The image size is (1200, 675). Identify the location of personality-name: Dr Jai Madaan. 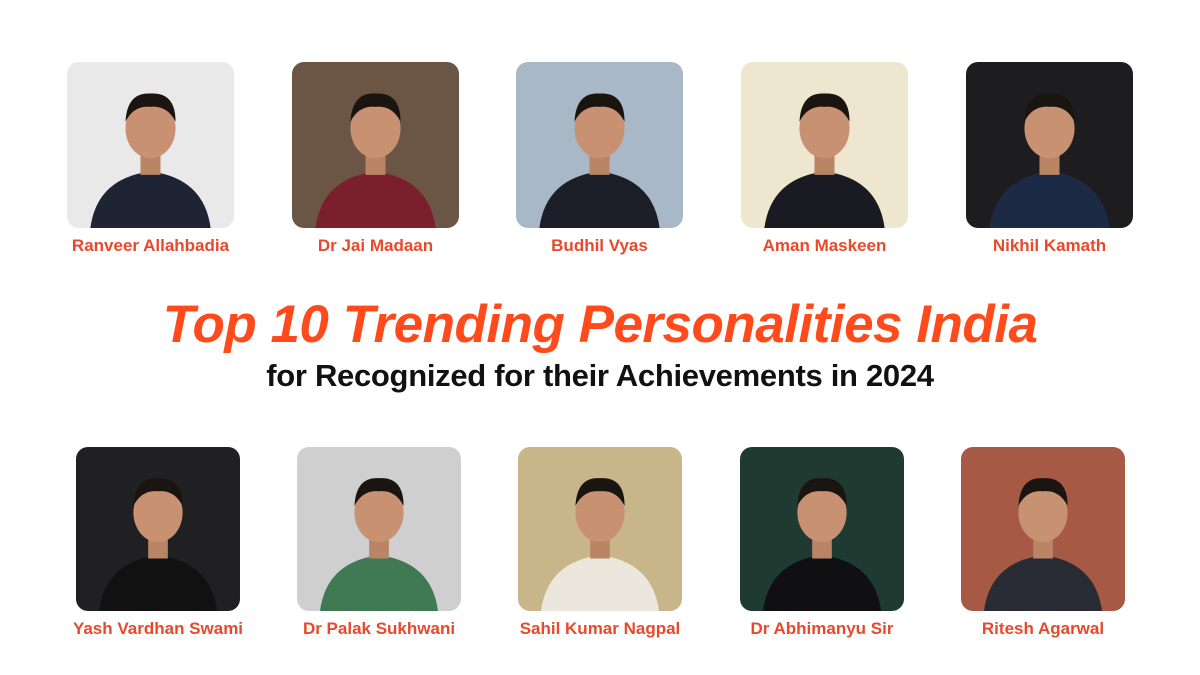
(375, 245).